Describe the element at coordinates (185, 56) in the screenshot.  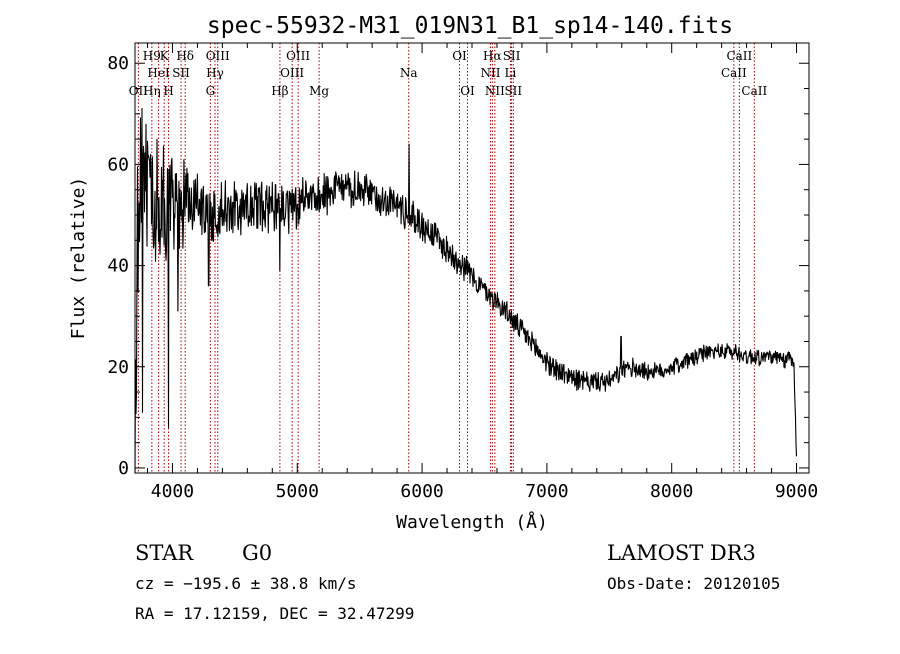
I see `spectral-line-label: Hδ` at that location.